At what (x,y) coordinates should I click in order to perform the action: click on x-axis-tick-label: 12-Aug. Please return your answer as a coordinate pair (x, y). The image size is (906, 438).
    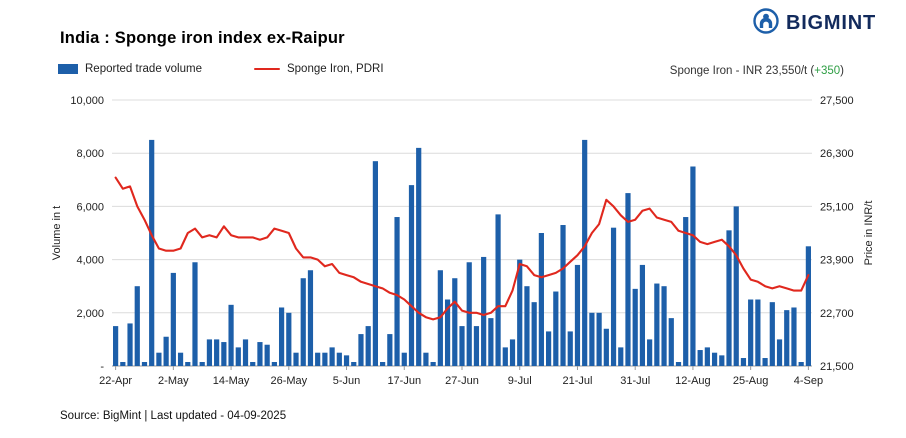
    Looking at the image, I should click on (692, 381).